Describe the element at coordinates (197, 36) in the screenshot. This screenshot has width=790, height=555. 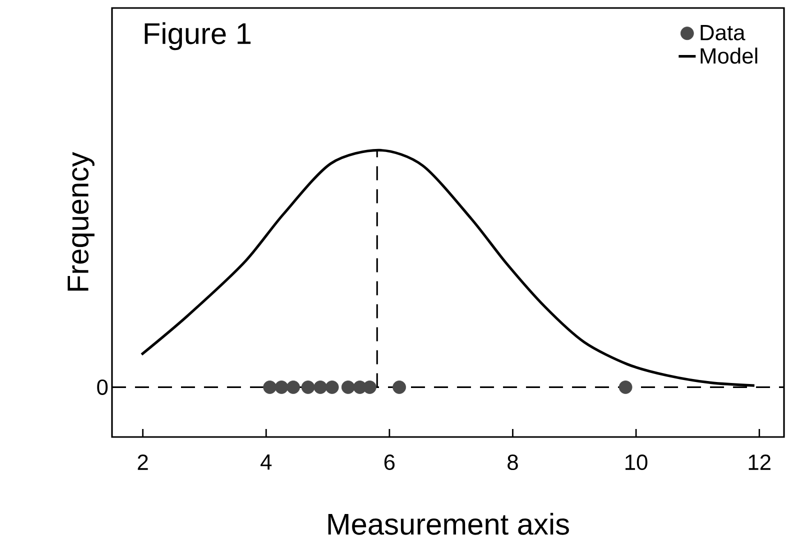
I see `chart-title: Figure 1` at that location.